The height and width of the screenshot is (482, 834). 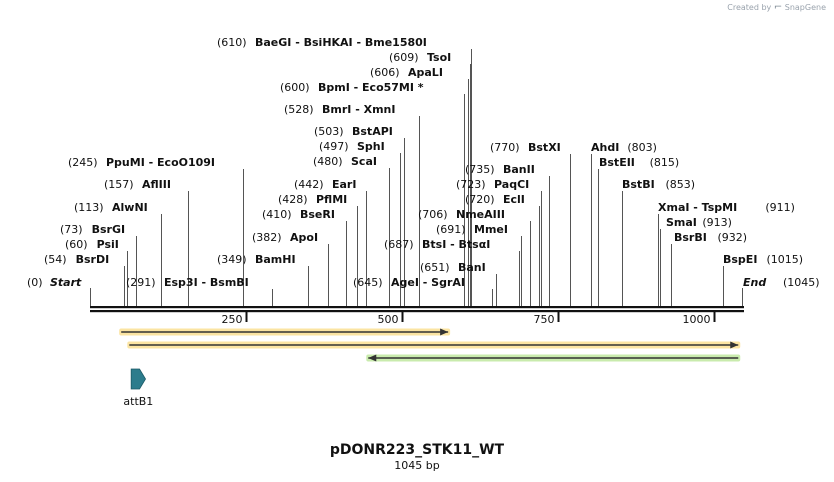 I want to click on site-name-815: BstEII, so click(x=617, y=162).